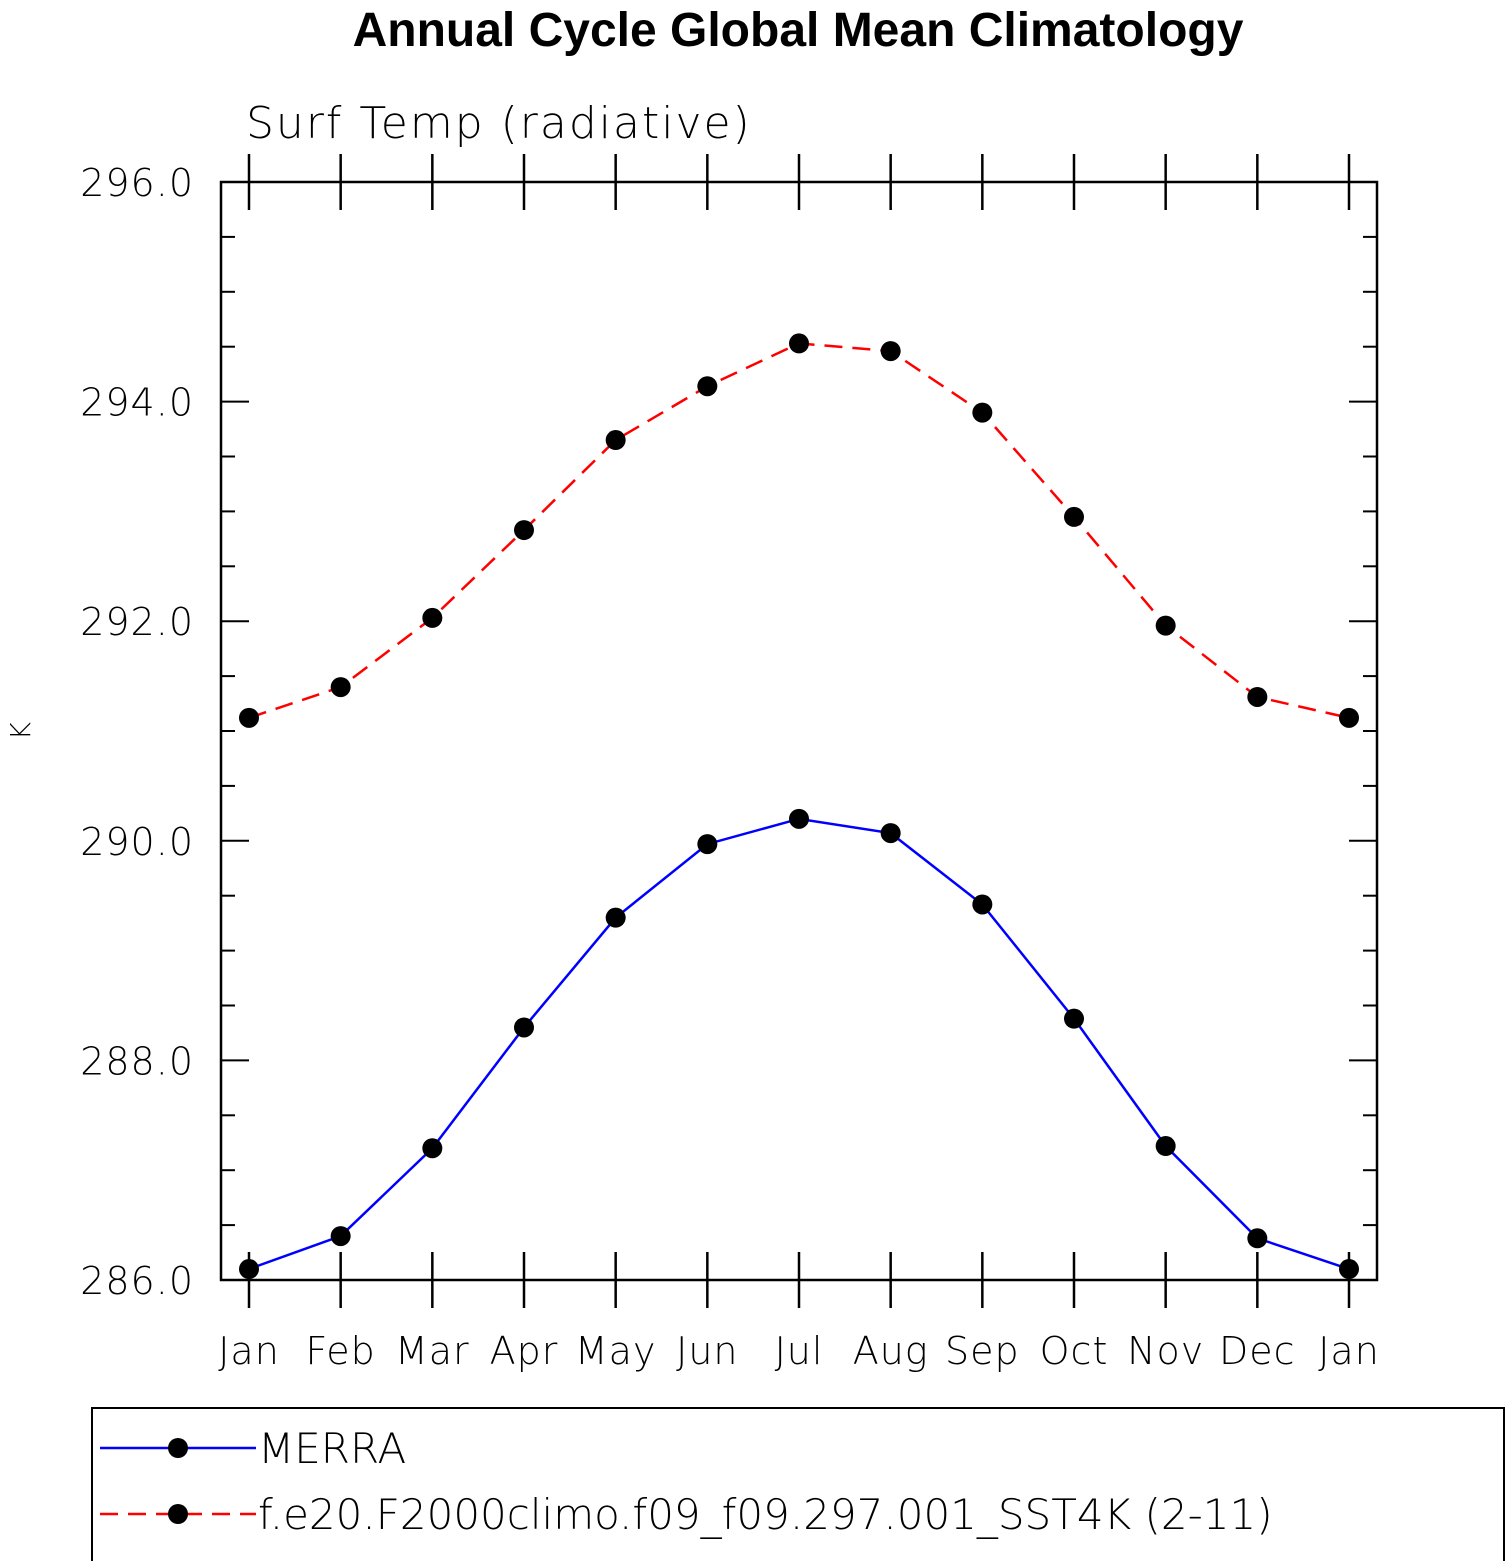 This screenshot has height=1561, width=1511. What do you see at coordinates (499, 123) in the screenshot?
I see `chart-subtitle: Surf Temp (radiative)` at bounding box center [499, 123].